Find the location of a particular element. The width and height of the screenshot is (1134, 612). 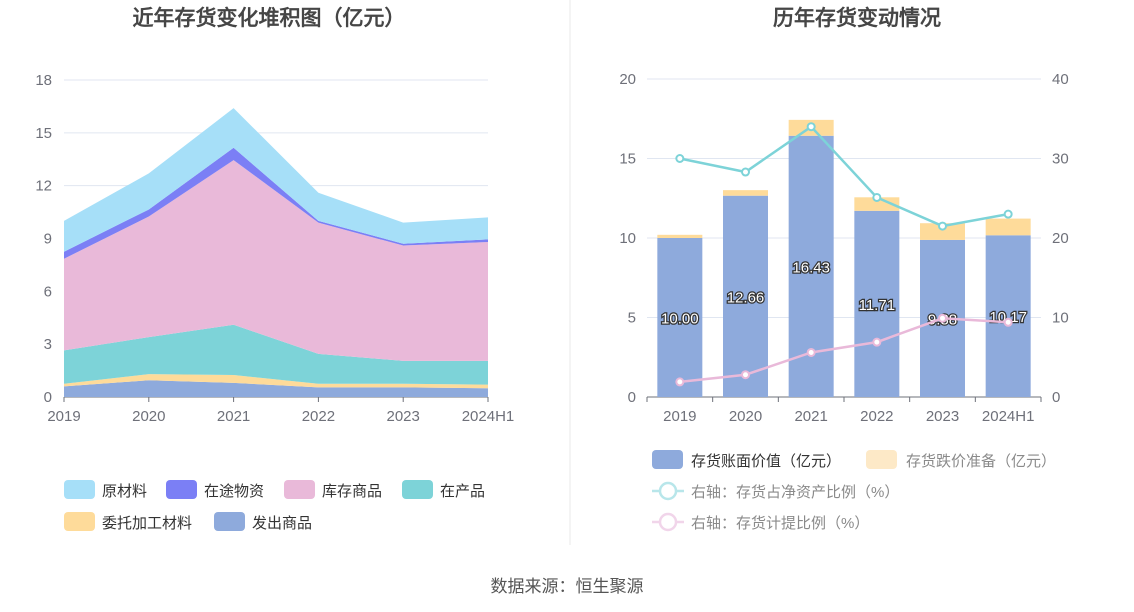

left-y-tick-label: 9 is located at coordinates (48, 239).